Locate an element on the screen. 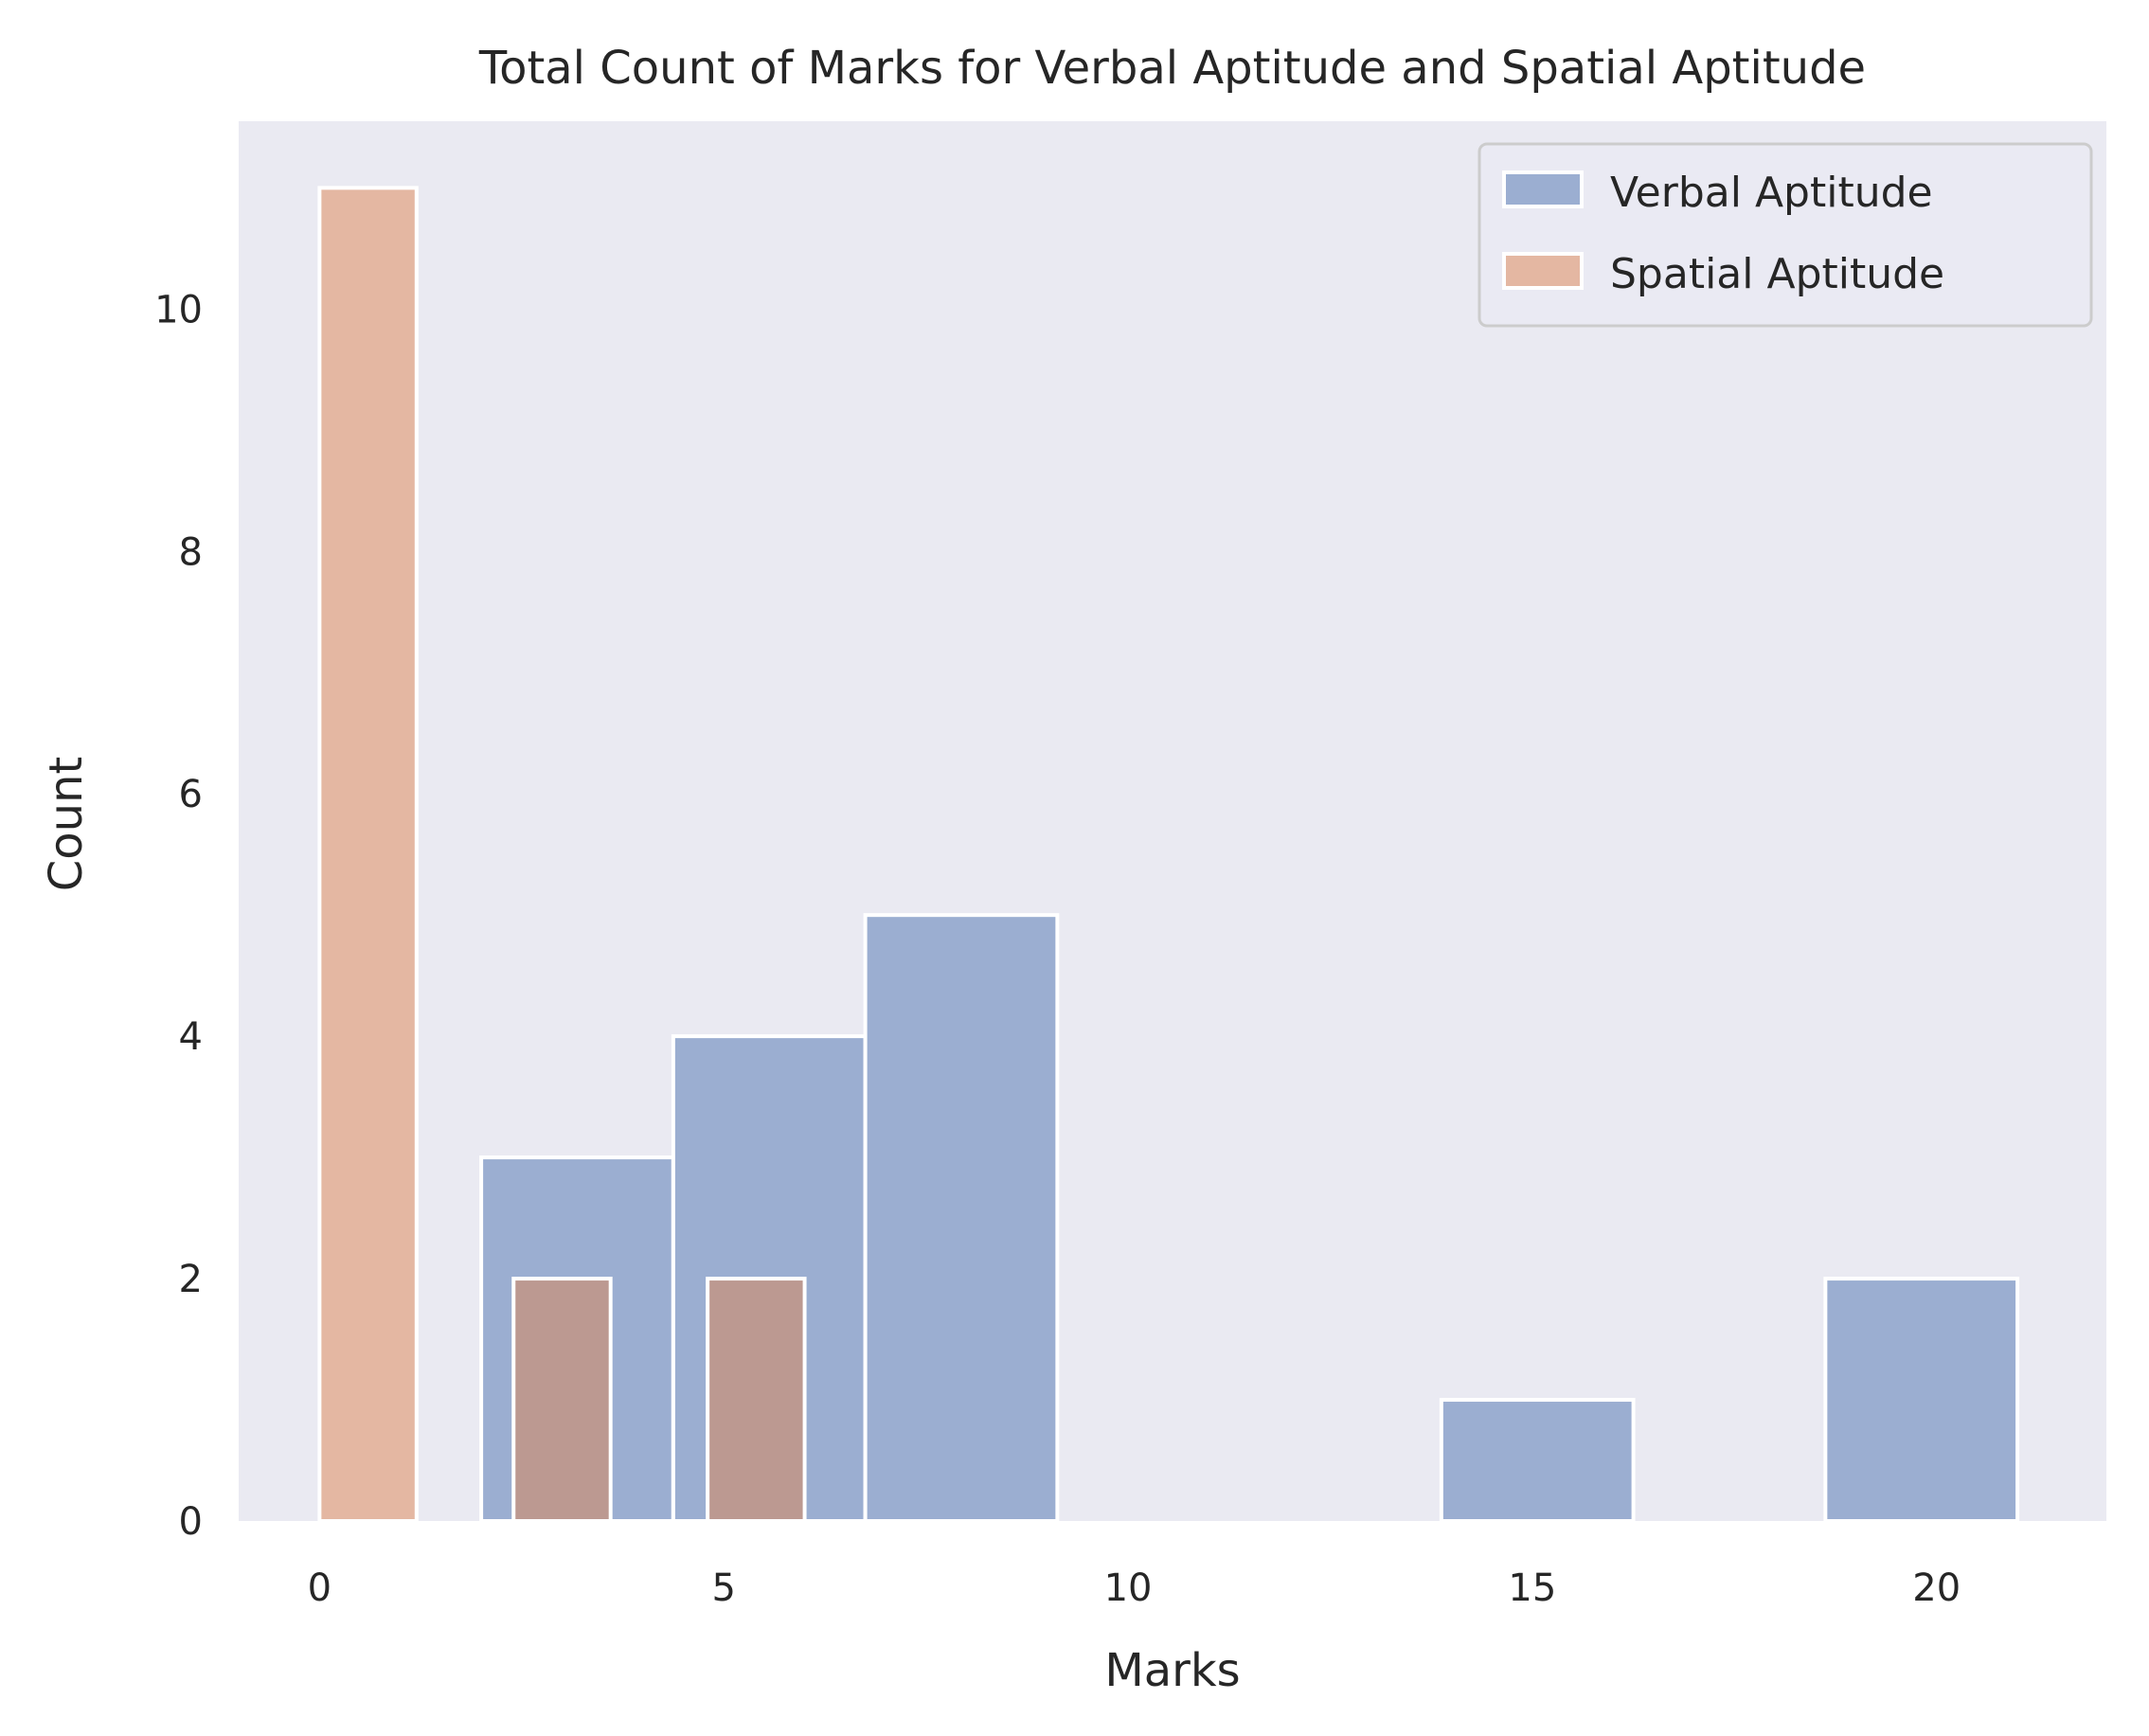 The width and height of the screenshot is (2149, 1736). y-axis-ticks: 0 2 4 6 8 10 is located at coordinates (178, 916).